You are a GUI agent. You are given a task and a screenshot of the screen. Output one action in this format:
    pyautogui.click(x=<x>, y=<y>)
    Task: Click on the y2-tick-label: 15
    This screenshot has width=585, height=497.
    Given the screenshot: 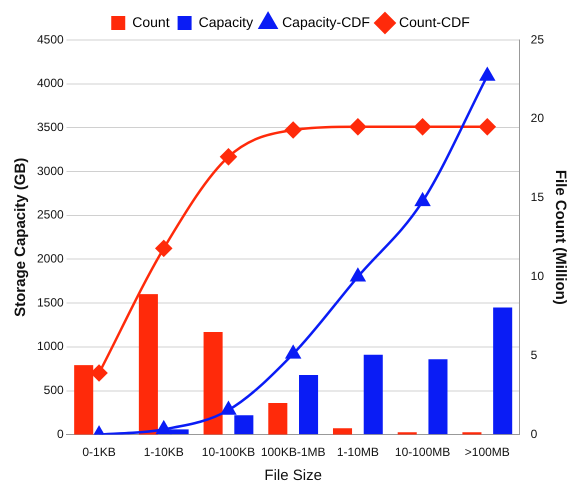 What is the action you would take?
    pyautogui.click(x=537, y=197)
    